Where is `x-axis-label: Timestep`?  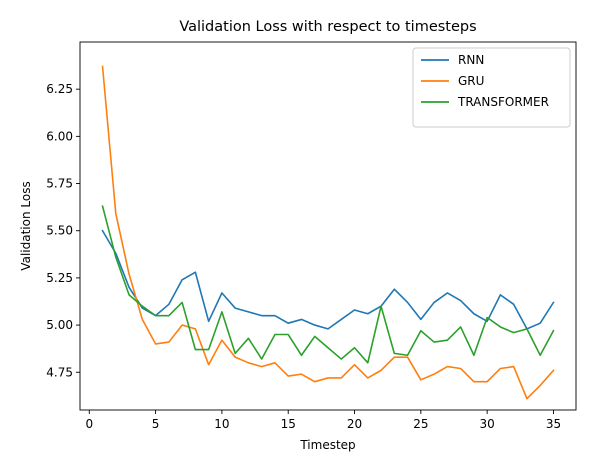
x-axis-label: Timestep is located at coordinates (327, 445).